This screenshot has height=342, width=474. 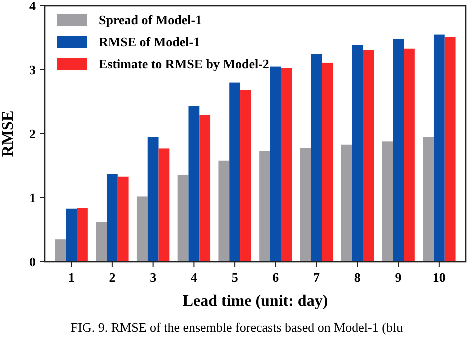 I want to click on x-tick-label: 1, so click(x=71, y=277).